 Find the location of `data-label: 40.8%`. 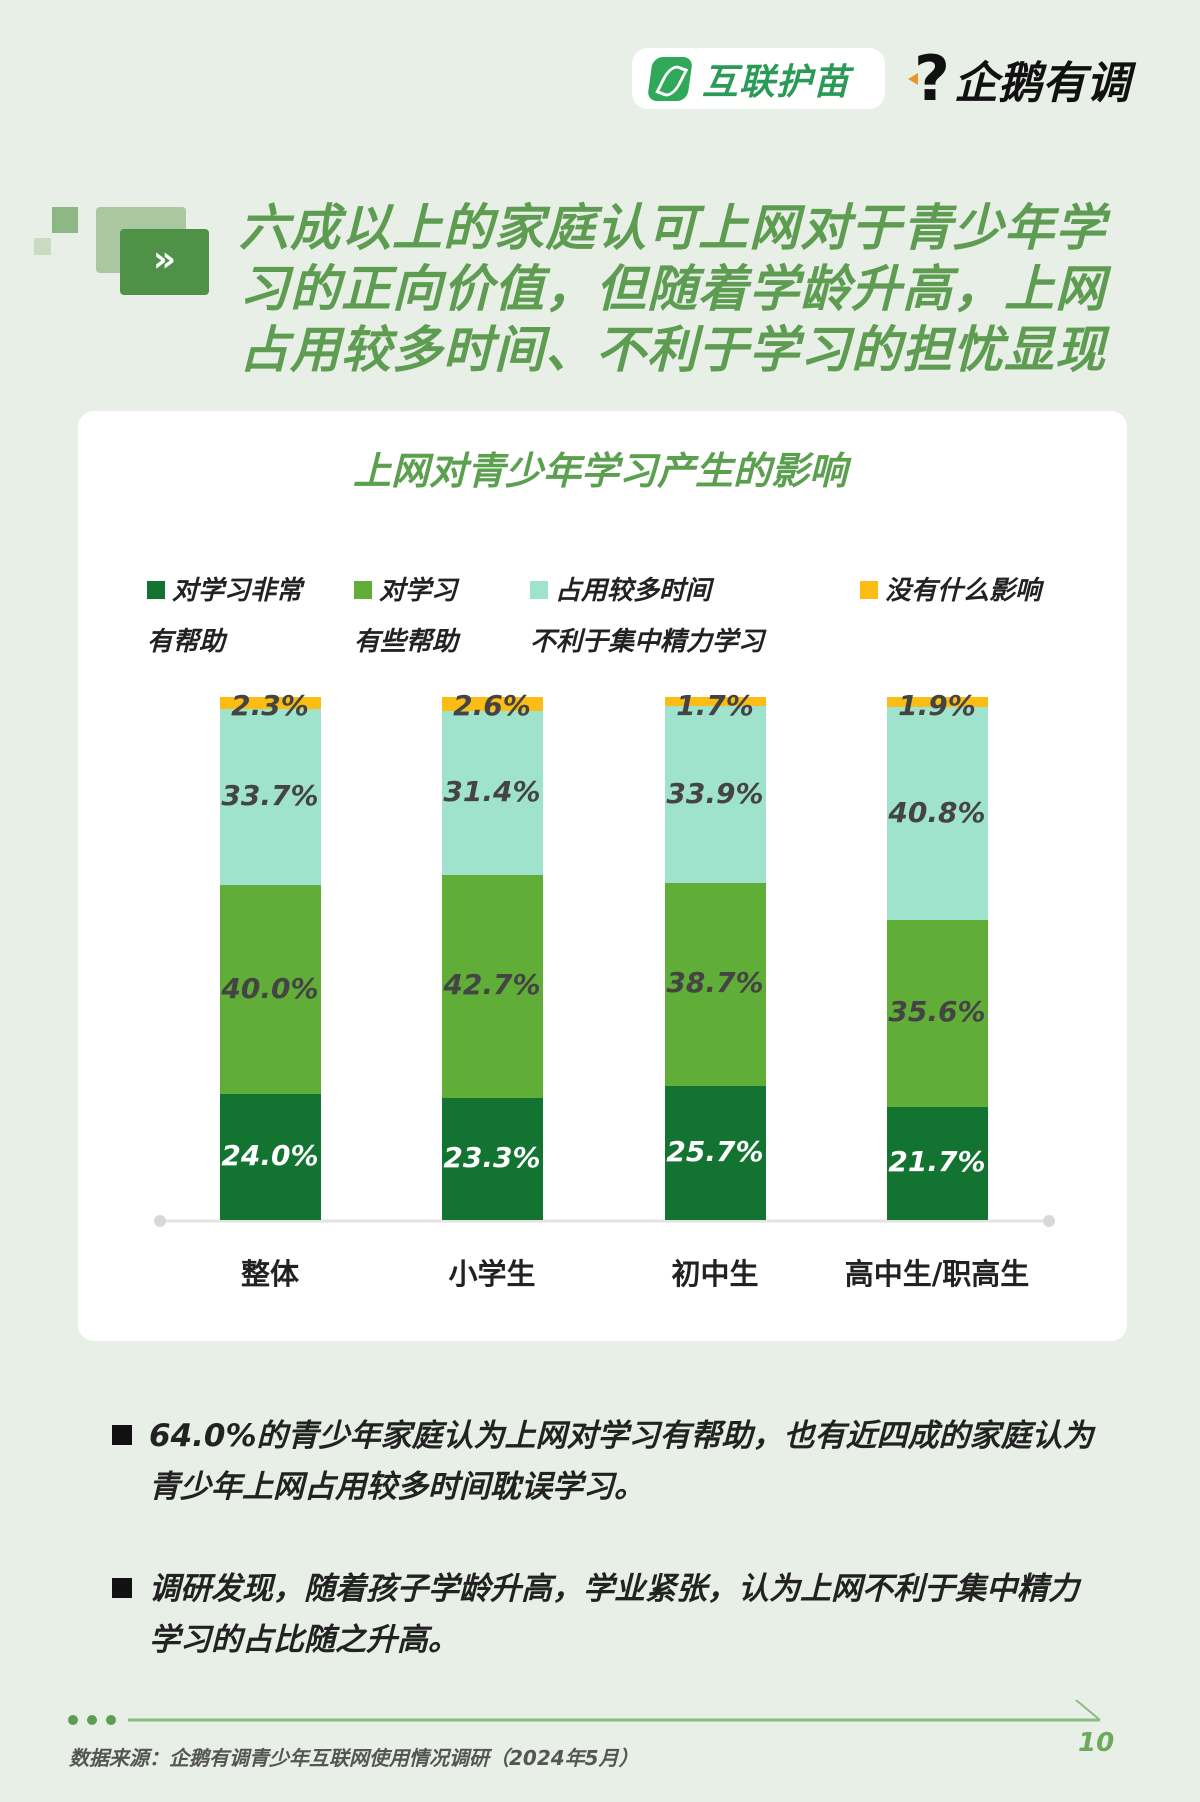

data-label: 40.8% is located at coordinates (937, 812).